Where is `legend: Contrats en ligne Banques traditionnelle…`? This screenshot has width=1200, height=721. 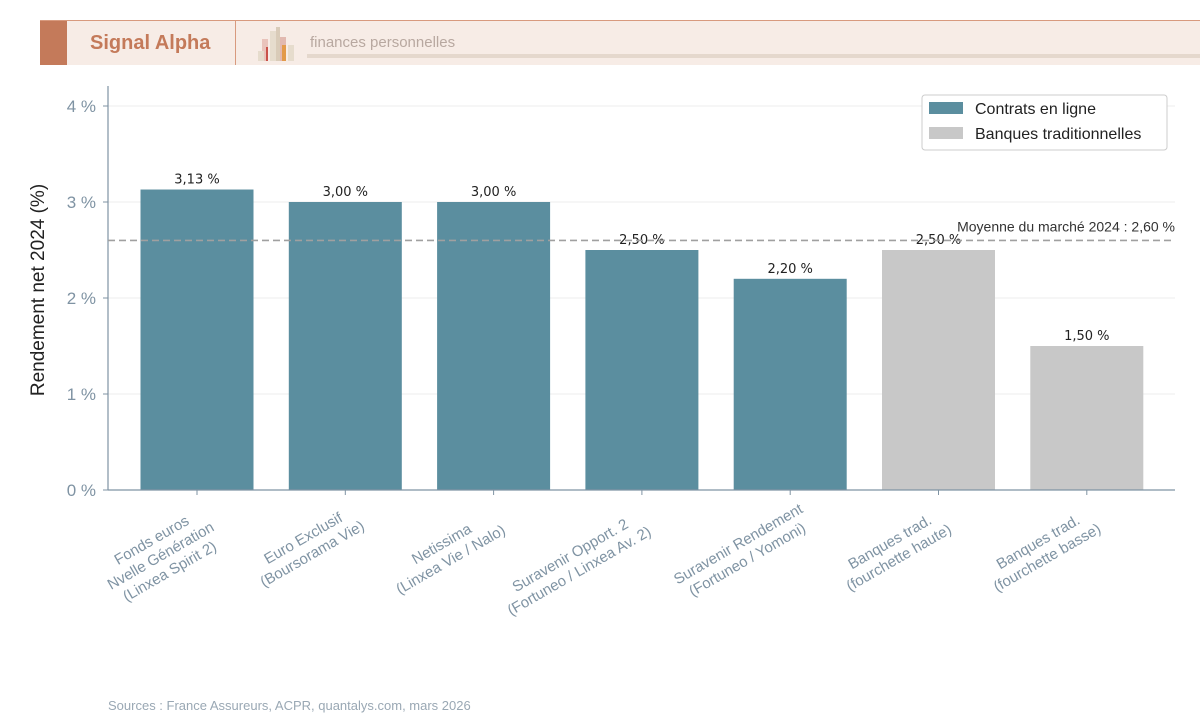
legend: Contrats en ligne Banques traditionnelle… is located at coordinates (1044, 122).